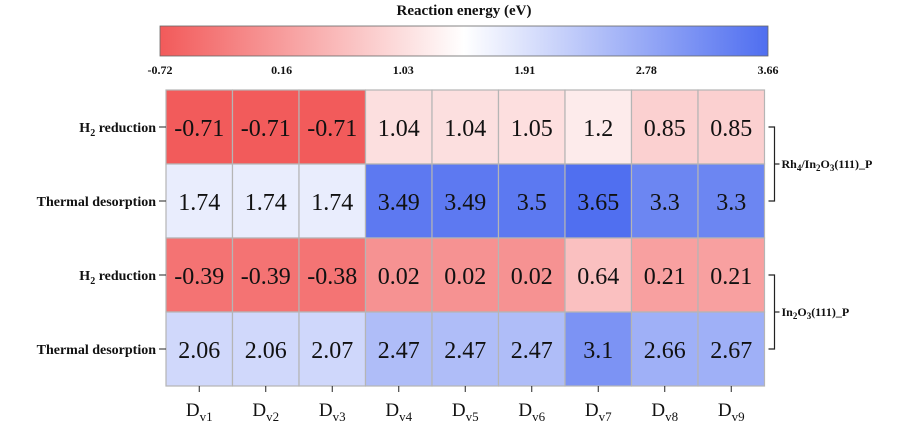  Describe the element at coordinates (598, 129) in the screenshot. I see `cell-value-label: 1.2` at that location.